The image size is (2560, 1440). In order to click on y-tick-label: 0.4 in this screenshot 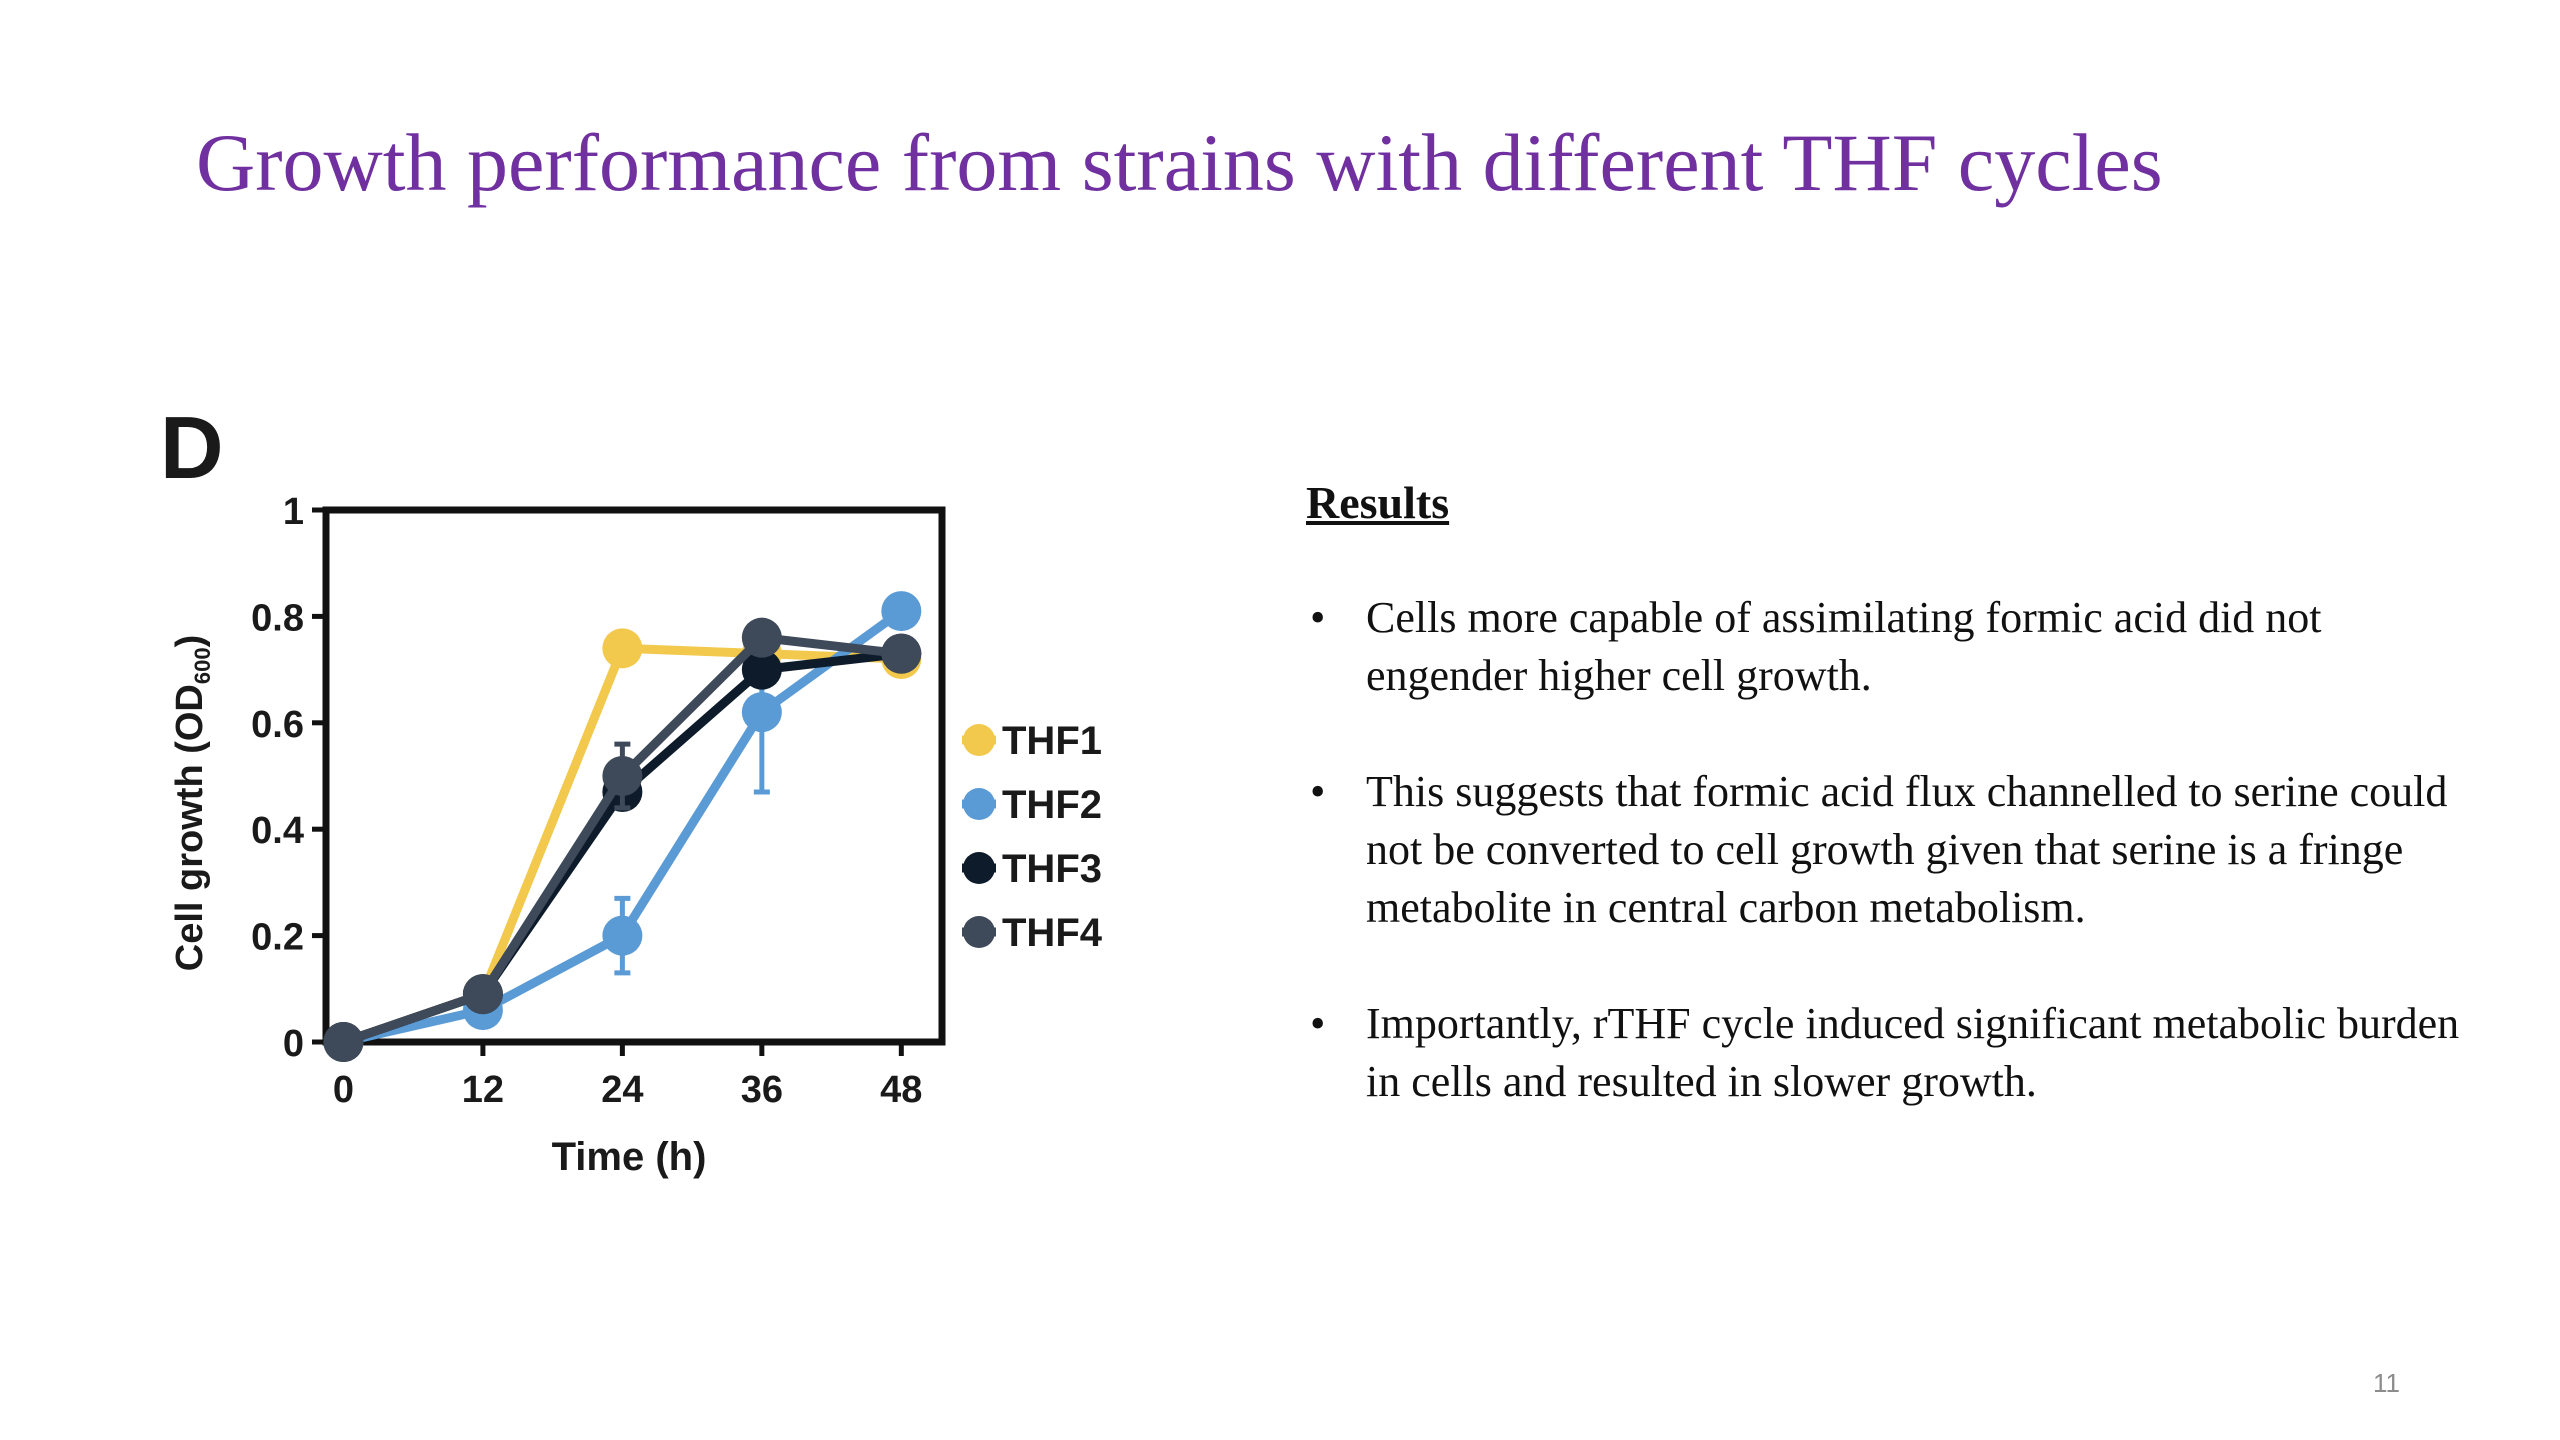, I will do `click(277, 831)`.